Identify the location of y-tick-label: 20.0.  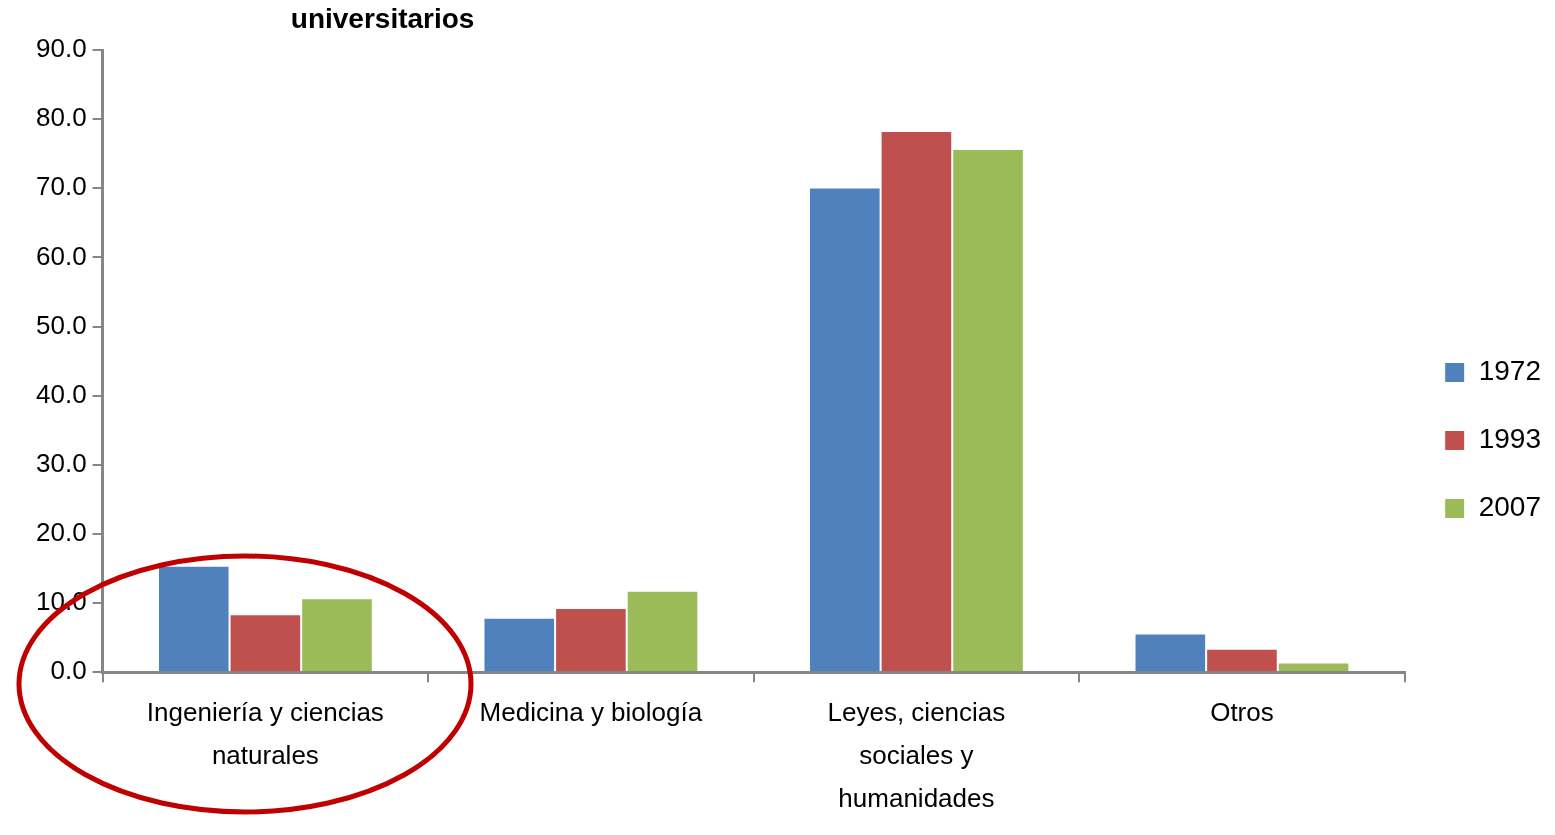
(61, 532).